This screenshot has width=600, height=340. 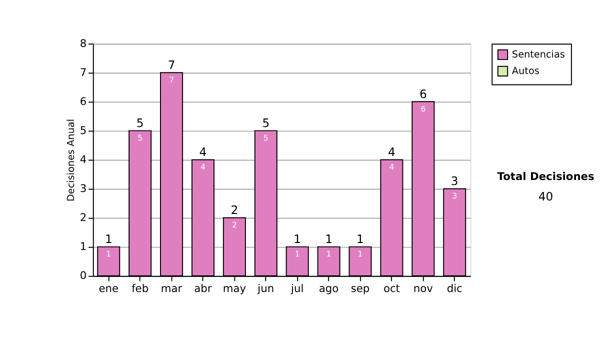 What do you see at coordinates (391, 288) in the screenshot?
I see `x-tick-label: oct` at bounding box center [391, 288].